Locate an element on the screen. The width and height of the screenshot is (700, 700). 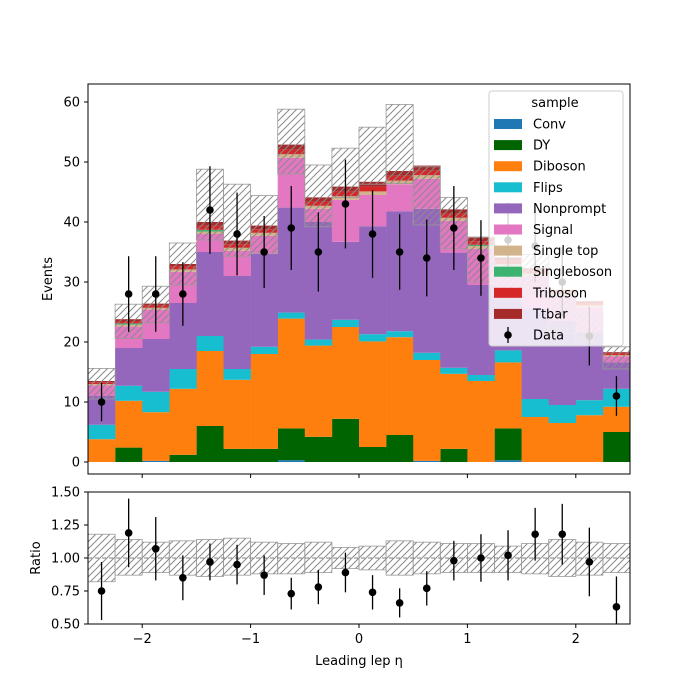
legend-label-signal: Signal is located at coordinates (553, 230).